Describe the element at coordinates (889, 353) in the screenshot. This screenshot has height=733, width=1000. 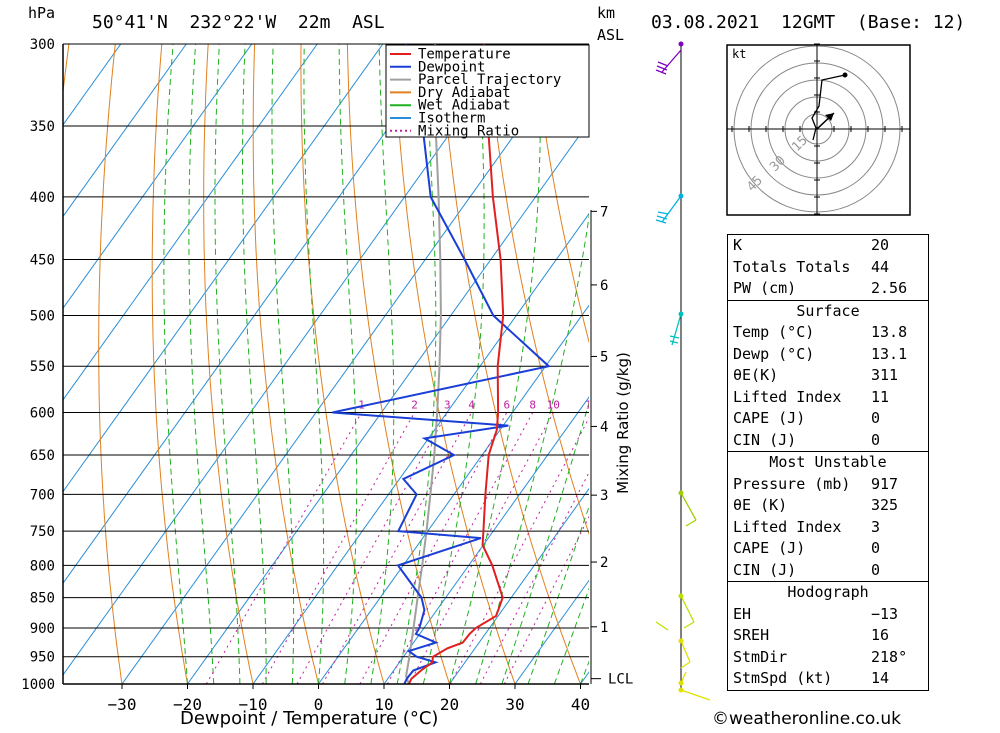
I see `index-value: 13.1` at that location.